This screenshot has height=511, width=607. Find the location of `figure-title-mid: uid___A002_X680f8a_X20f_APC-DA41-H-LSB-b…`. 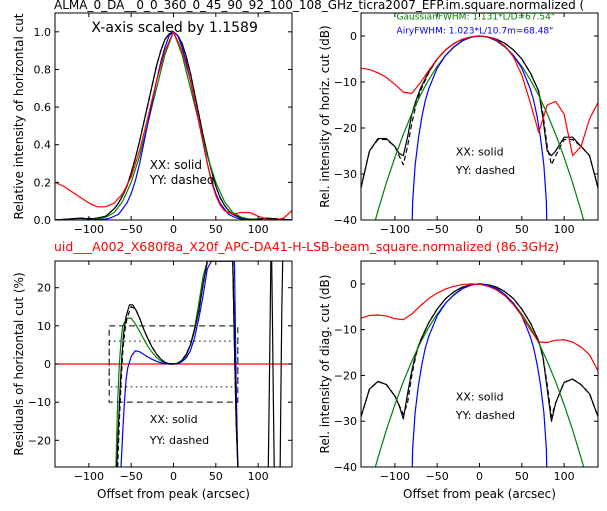

figure-title-mid: uid___A002_X680f8a_X20f_APC-DA41-H-LSB-b… is located at coordinates (306, 246).